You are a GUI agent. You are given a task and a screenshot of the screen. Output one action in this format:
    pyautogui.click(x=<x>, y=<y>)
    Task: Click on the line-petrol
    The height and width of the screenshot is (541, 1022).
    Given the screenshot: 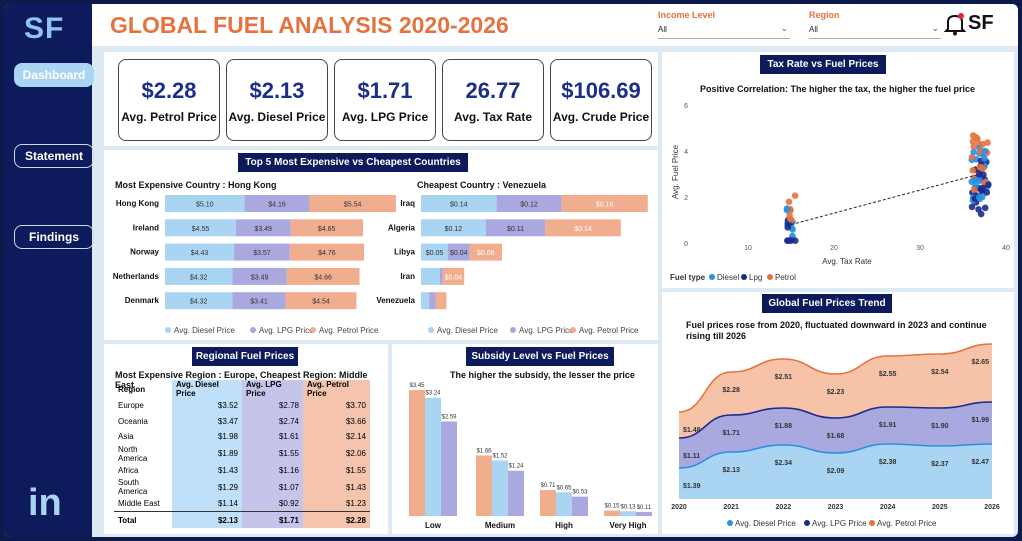 What is the action you would take?
    pyautogui.click(x=835, y=378)
    